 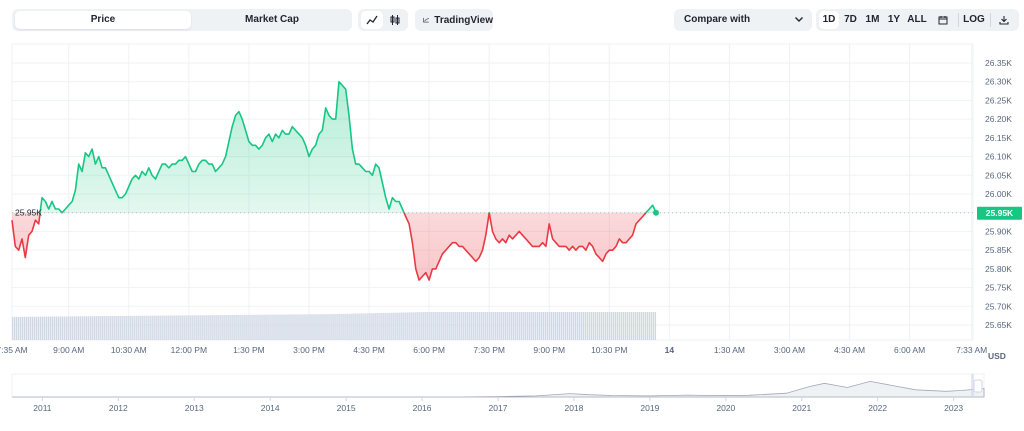 I want to click on y-tick-label: 26.00K, so click(x=998, y=194).